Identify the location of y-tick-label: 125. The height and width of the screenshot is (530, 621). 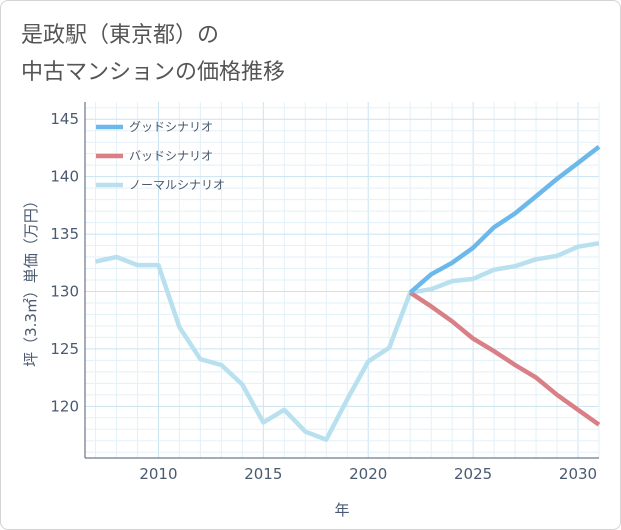
(64, 349).